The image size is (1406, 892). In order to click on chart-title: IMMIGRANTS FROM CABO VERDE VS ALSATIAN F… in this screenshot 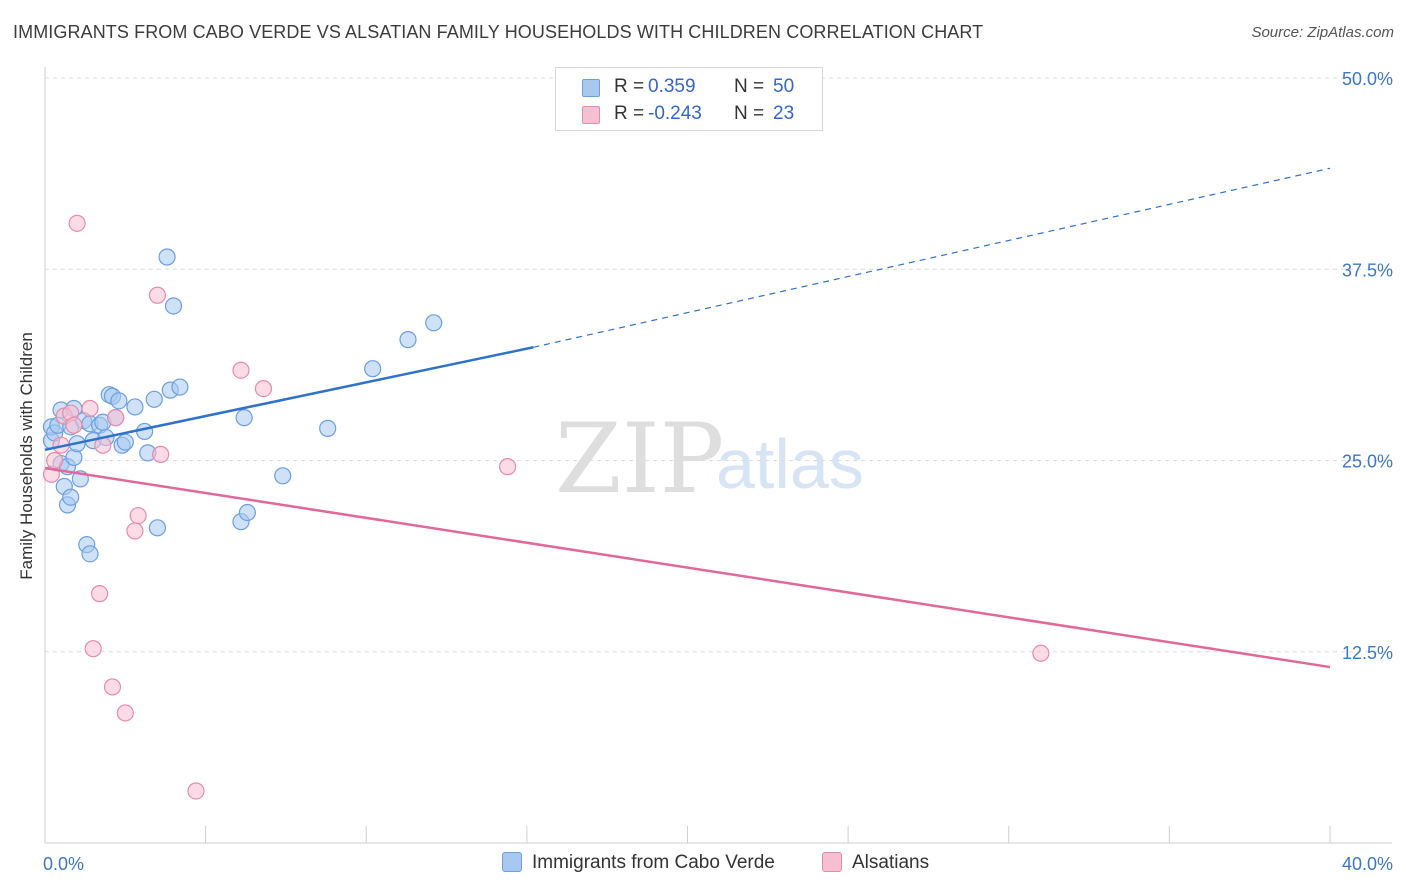, I will do `click(498, 32)`.